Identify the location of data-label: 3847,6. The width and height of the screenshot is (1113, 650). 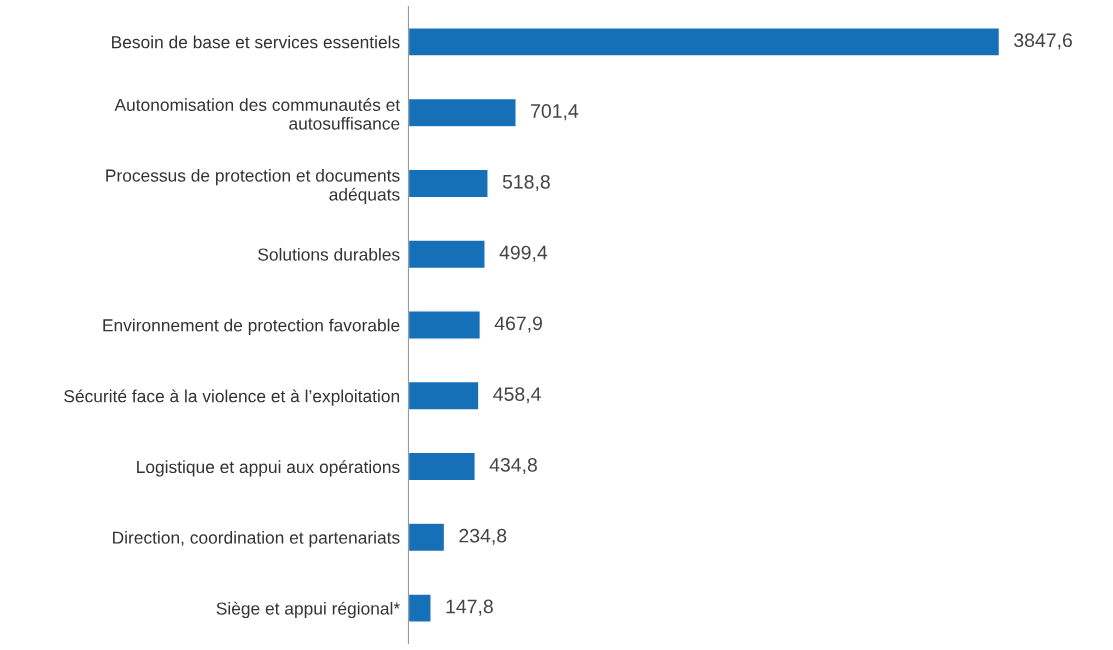
(1043, 41).